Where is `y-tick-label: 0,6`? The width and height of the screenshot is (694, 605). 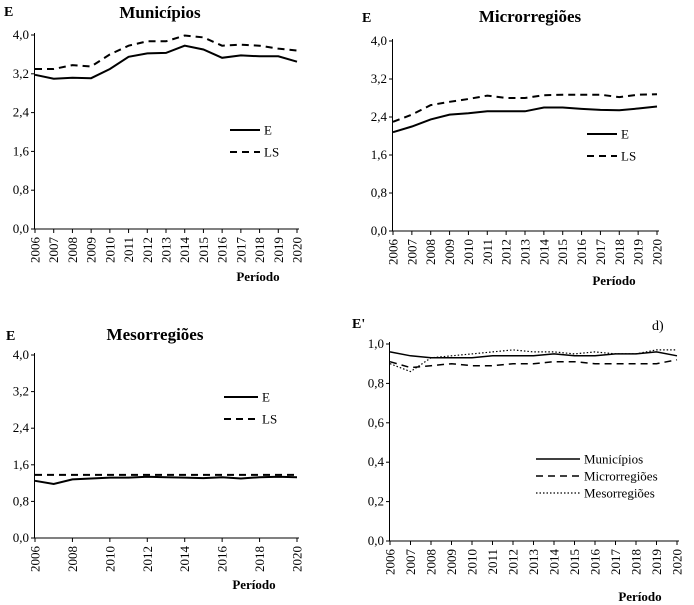 y-tick-label: 0,6 is located at coordinates (376, 422).